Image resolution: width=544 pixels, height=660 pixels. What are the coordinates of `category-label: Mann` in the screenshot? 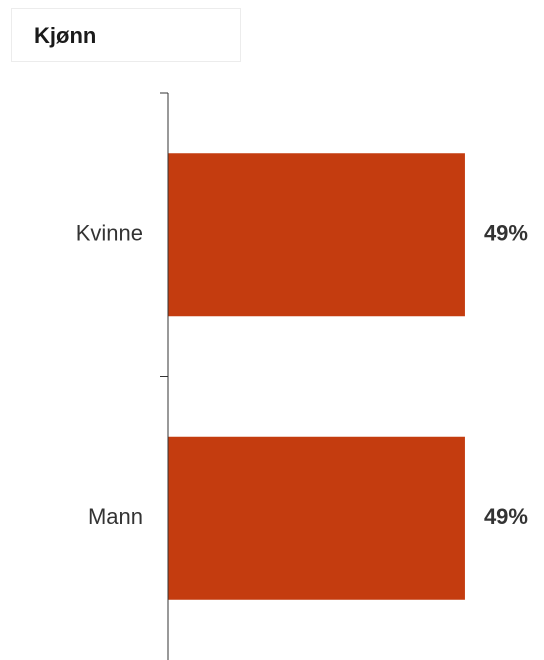 It's located at (115, 516).